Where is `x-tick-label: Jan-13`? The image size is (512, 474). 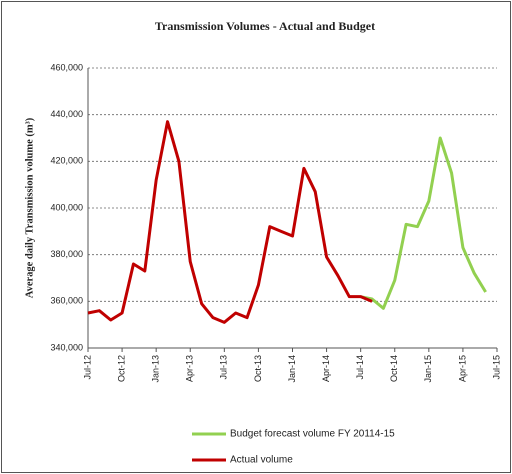
x-tick-label: Jan-13 is located at coordinates (156, 369).